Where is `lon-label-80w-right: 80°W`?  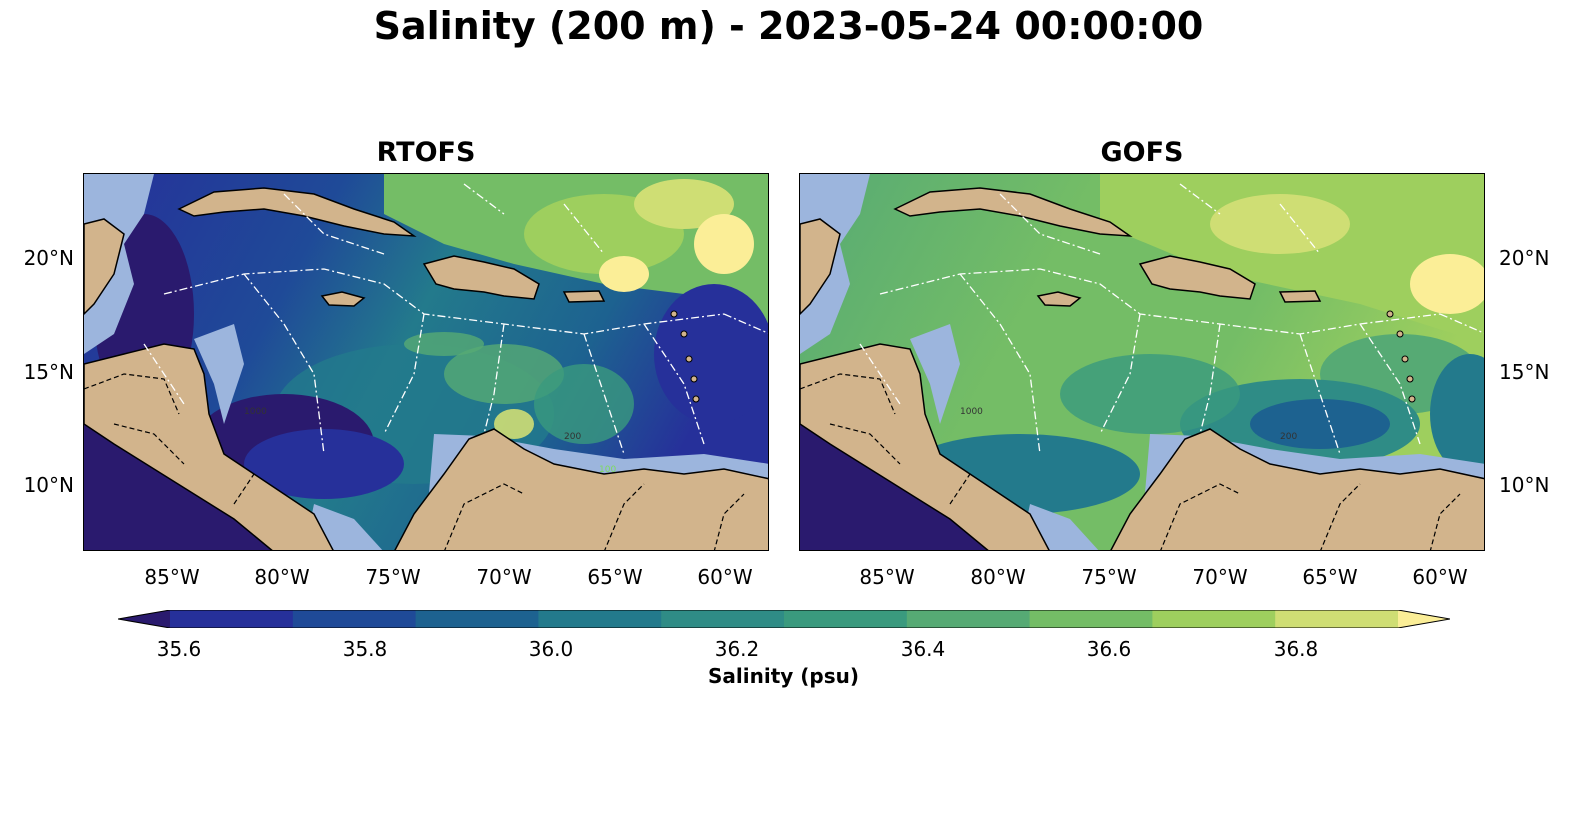 lon-label-80w-right: 80°W is located at coordinates (998, 577).